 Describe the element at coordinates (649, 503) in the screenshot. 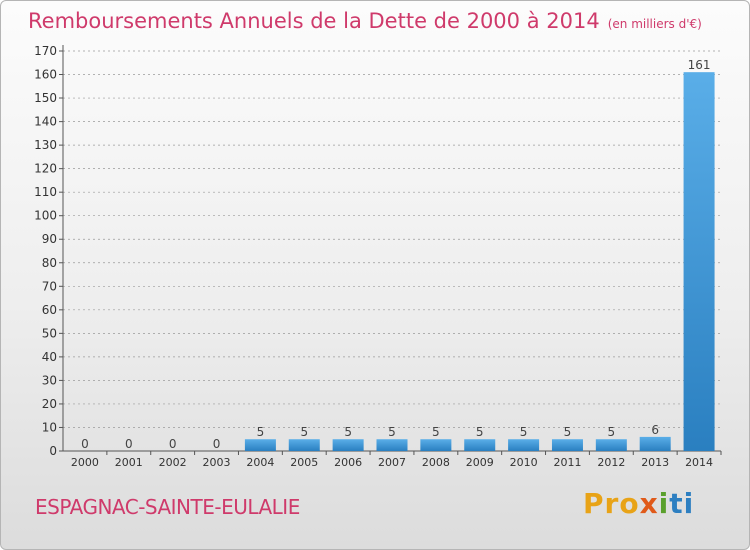

I see `logo-part-2: x` at that location.